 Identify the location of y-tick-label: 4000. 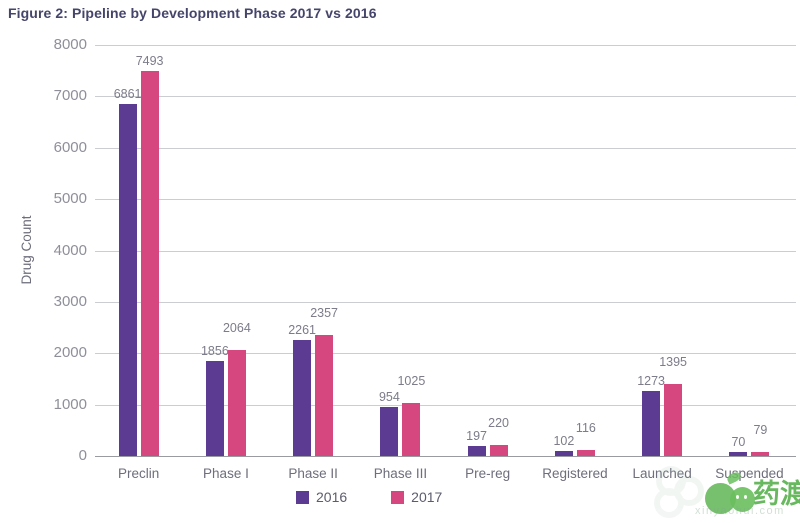
(70, 250).